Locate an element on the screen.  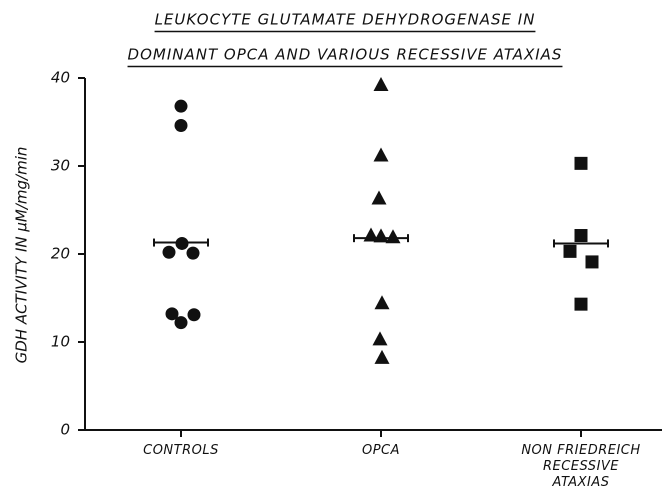
y-axis-label: GDH ACTIVITY IN μM/mg/min is located at coordinates (22, 255).